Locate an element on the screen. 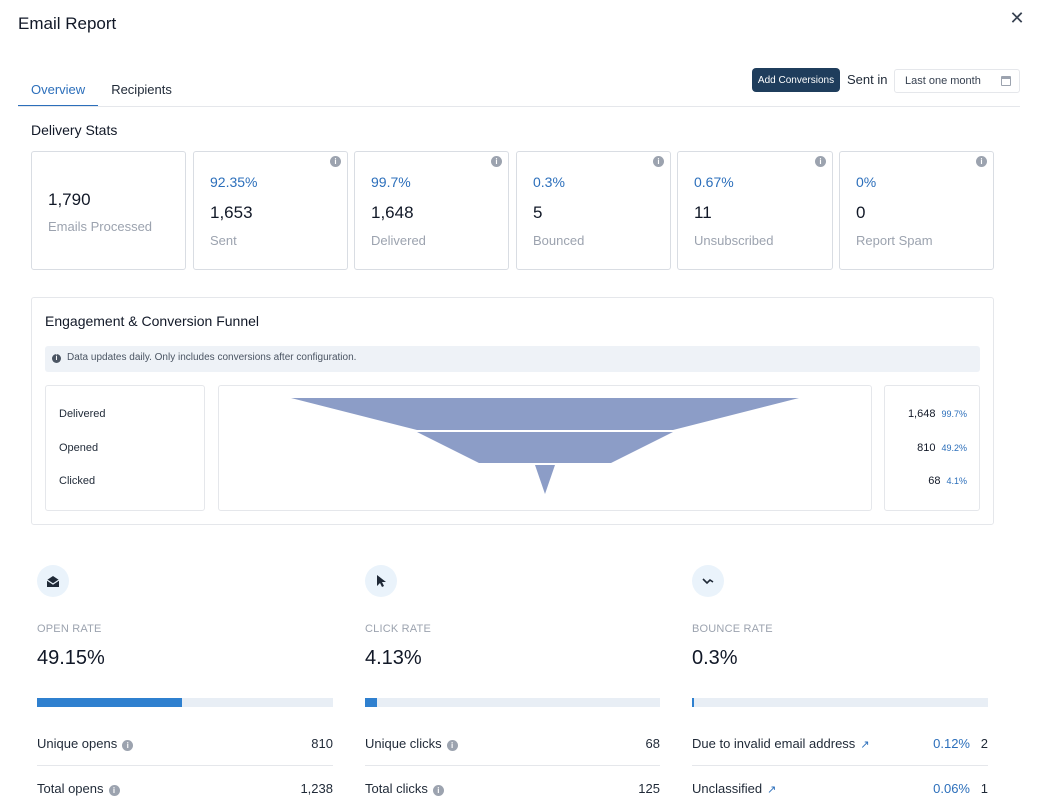 The image size is (1038, 804). funnel-stage-label: Opened is located at coordinates (79, 448).